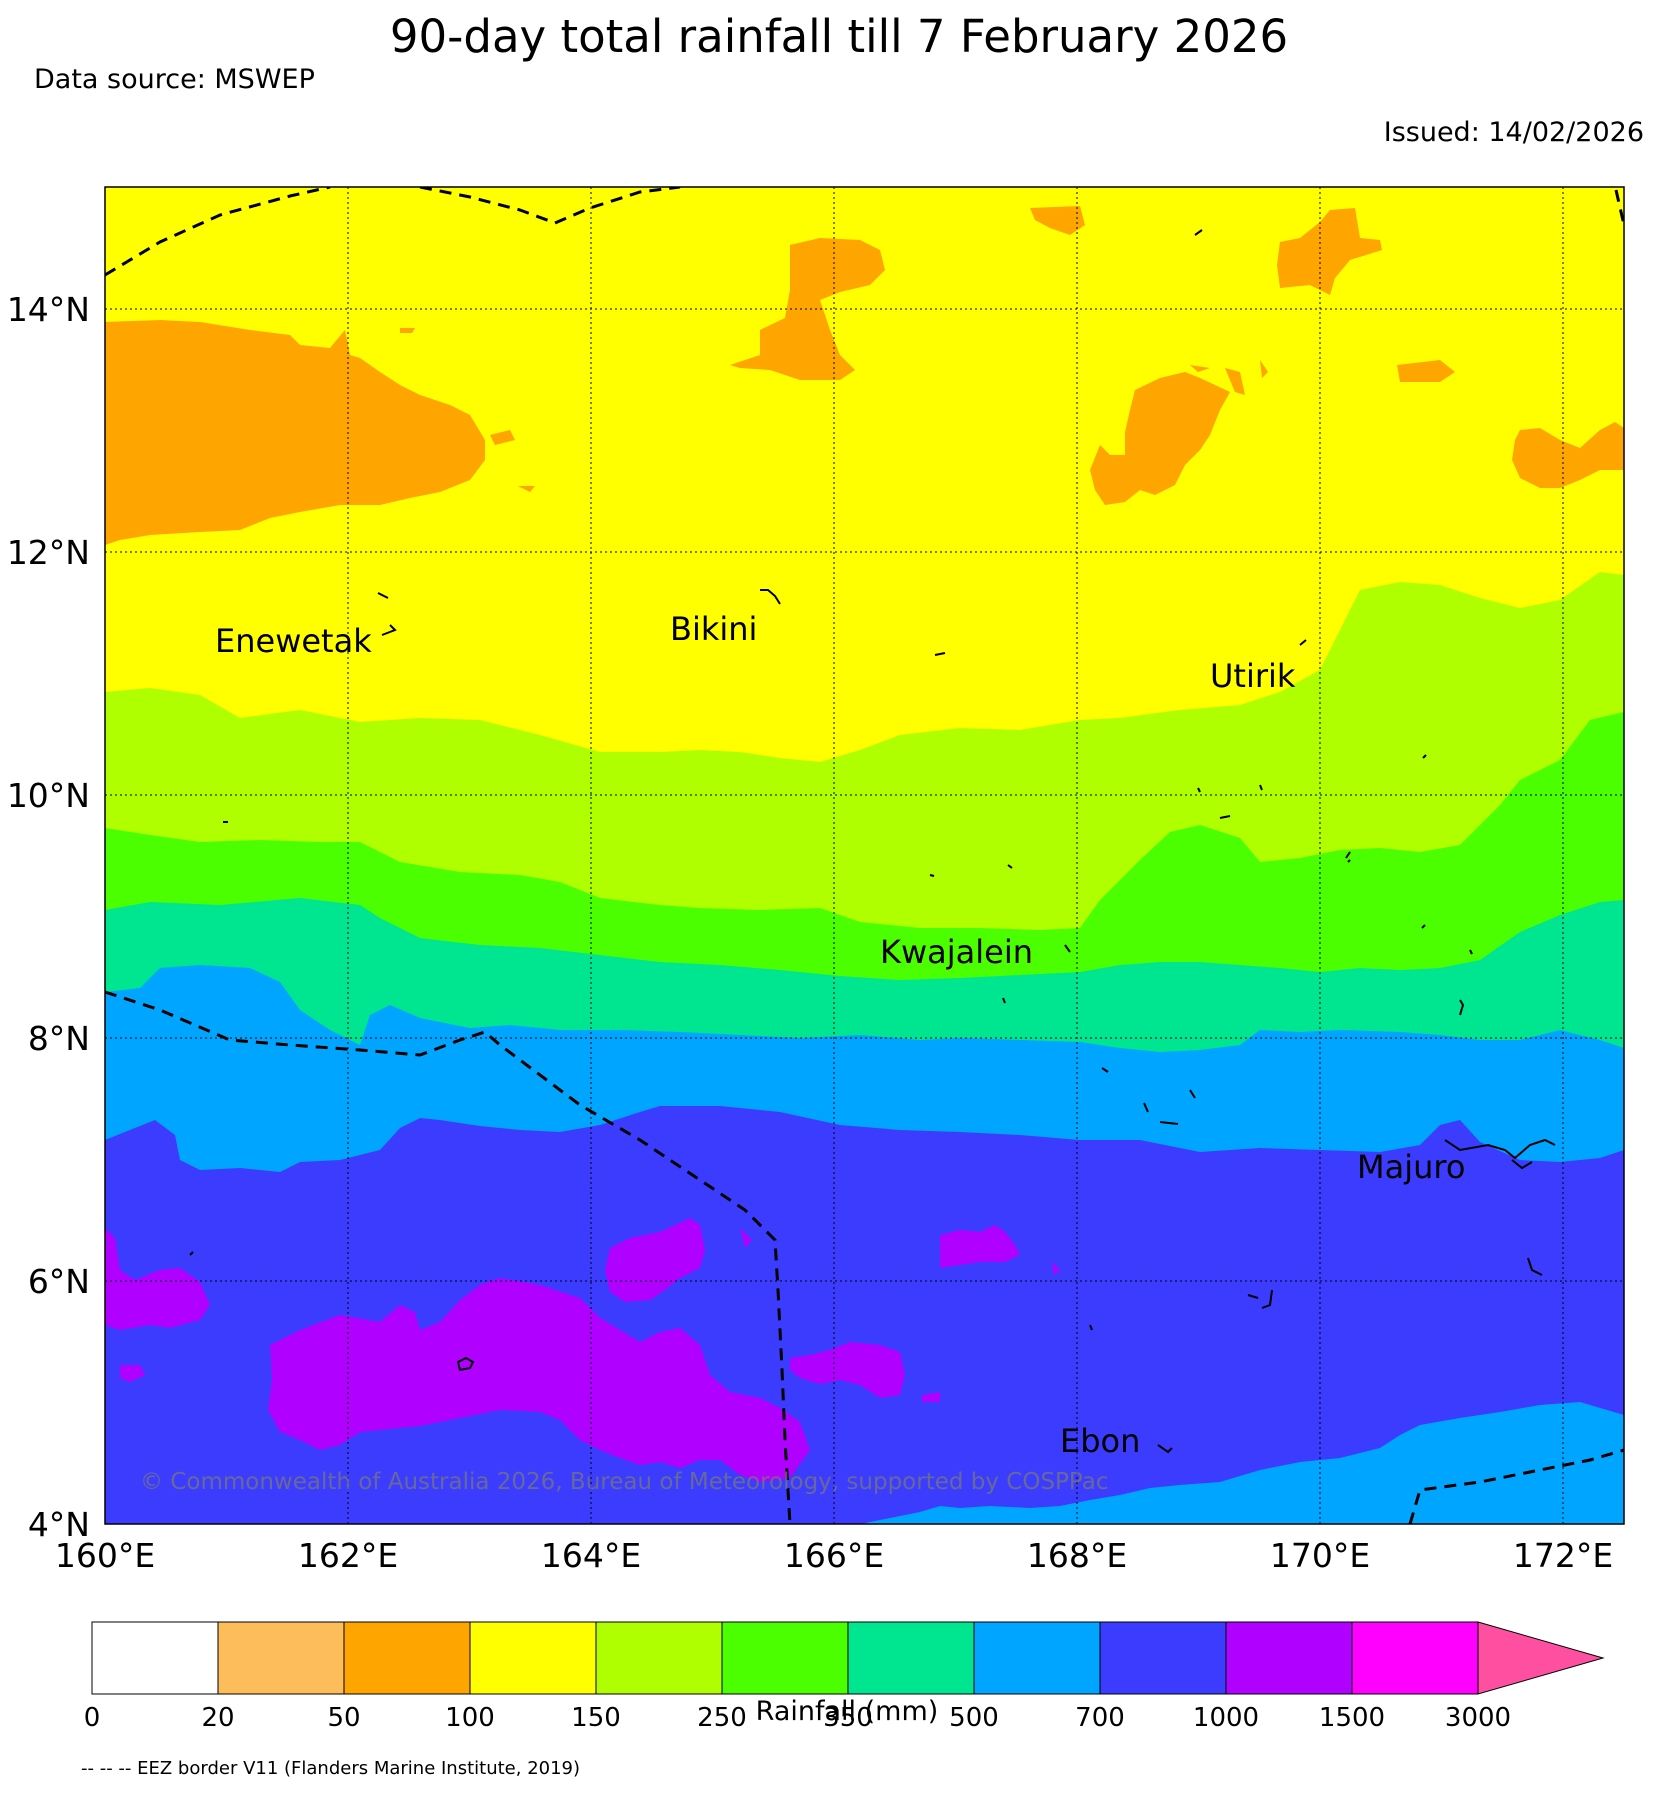 Image resolution: width=1678 pixels, height=1793 pixels. Describe the element at coordinates (807, 309) in the screenshot. I see `orange-blob-north-center` at that location.